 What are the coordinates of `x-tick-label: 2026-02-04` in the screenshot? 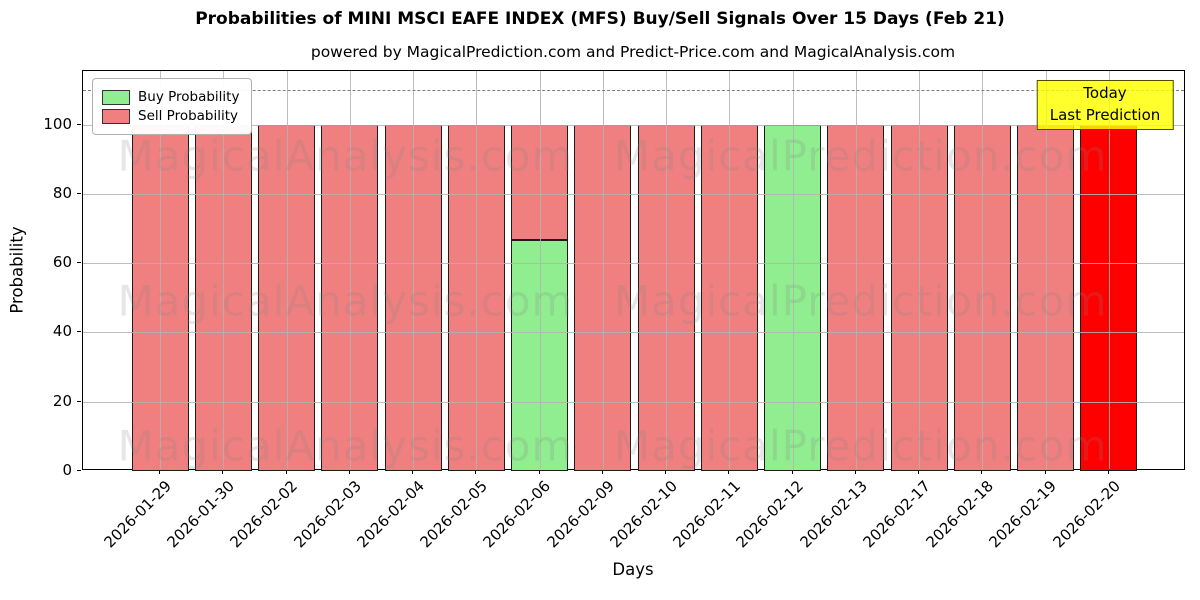 It's located at (390, 514).